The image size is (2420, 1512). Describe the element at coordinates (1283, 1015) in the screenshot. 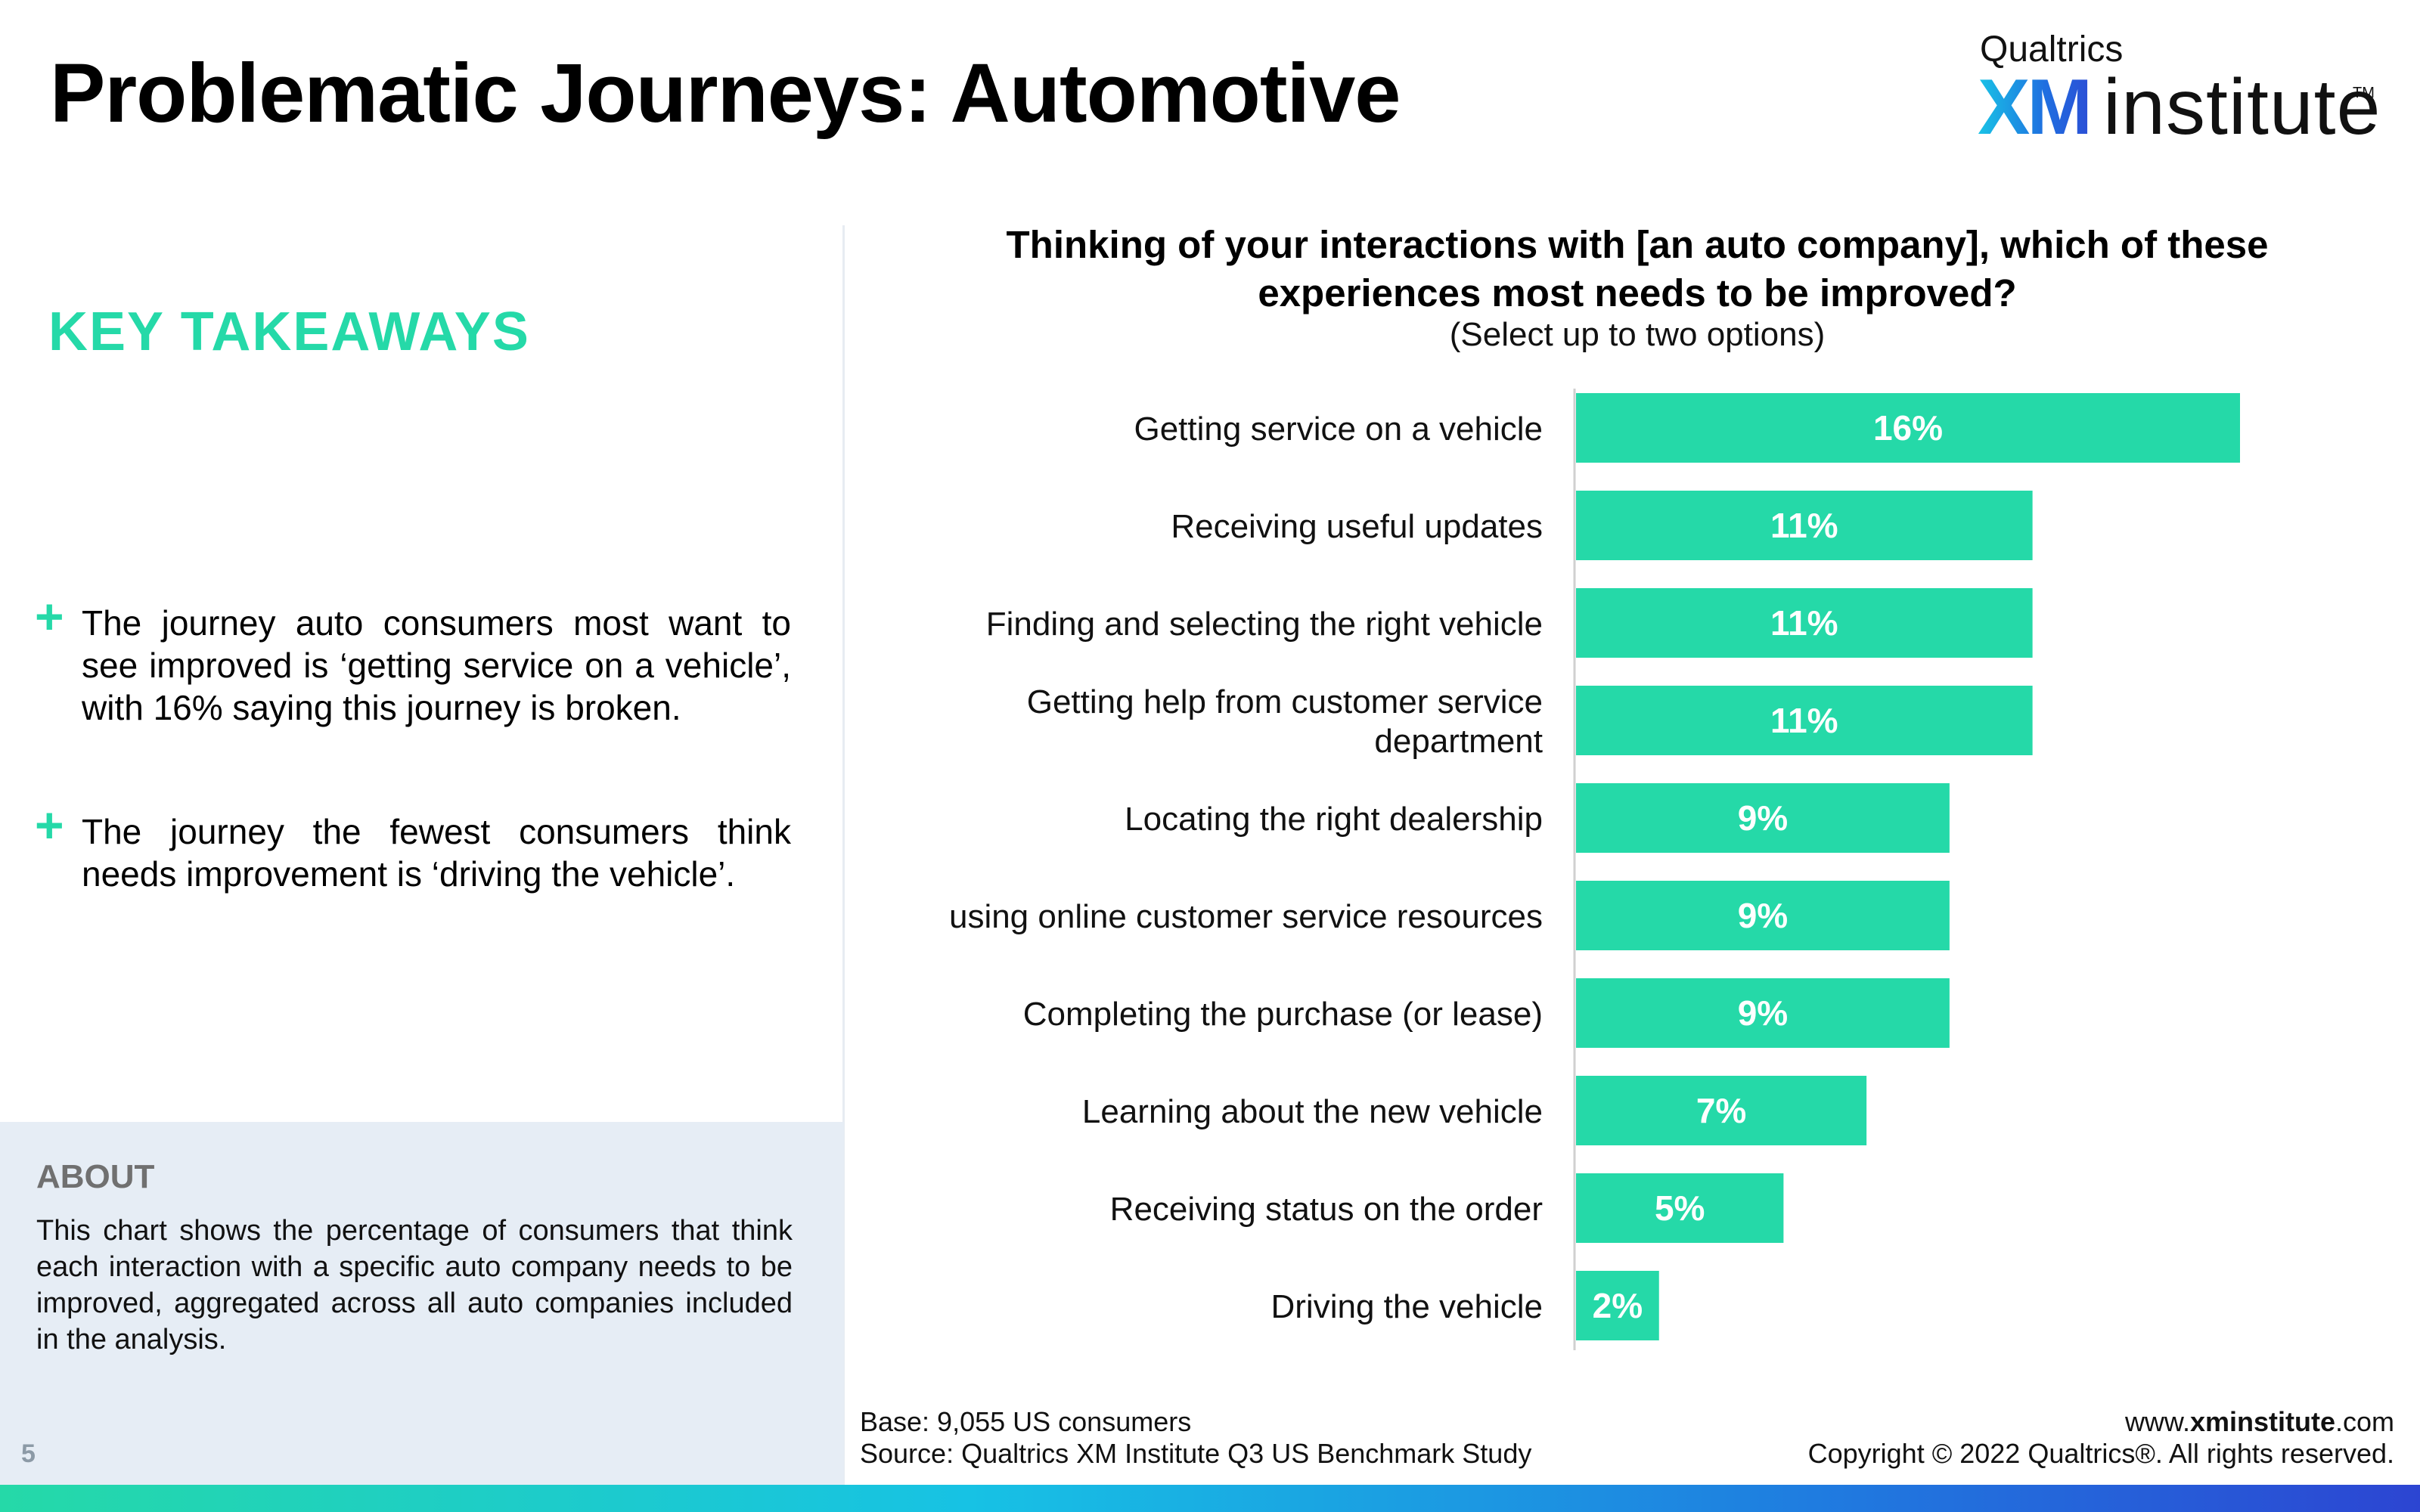

I see `category-label: Completing the purchase (or lease)` at that location.